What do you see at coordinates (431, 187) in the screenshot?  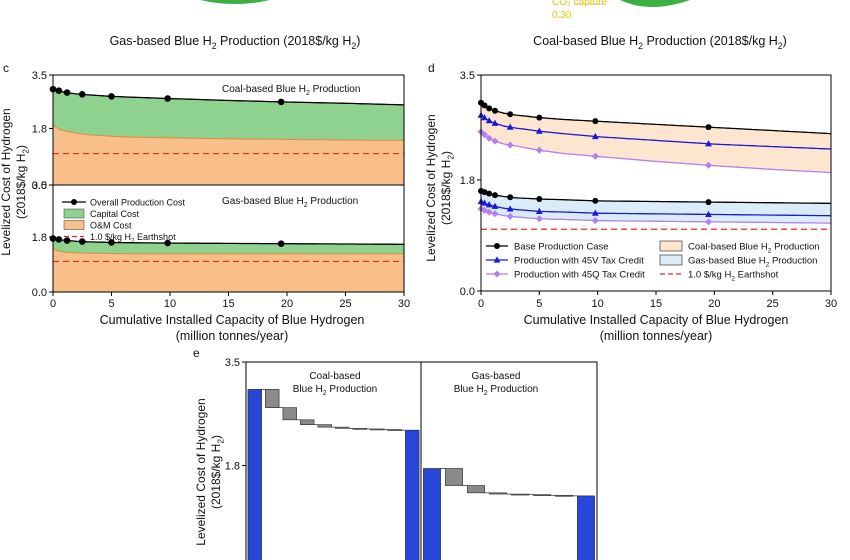 I see `y-axis-label-d: Levelized Cost of Hydrogen` at bounding box center [431, 187].